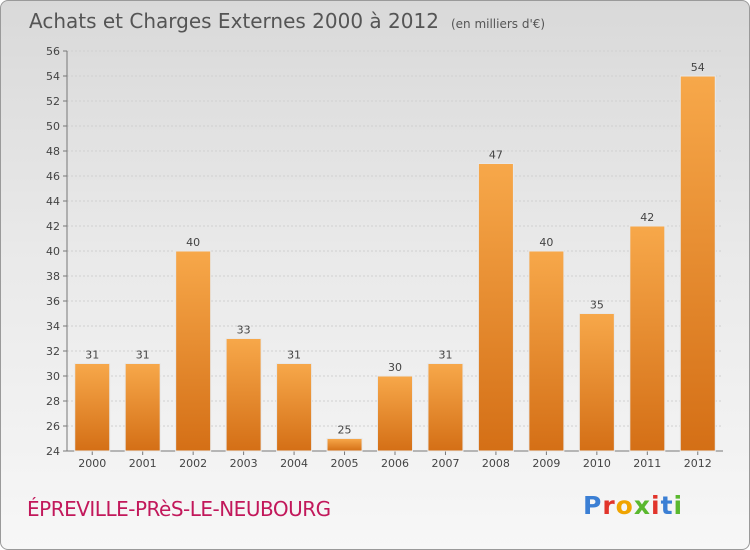 This screenshot has width=750, height=550. I want to click on bar-2005, so click(344, 445).